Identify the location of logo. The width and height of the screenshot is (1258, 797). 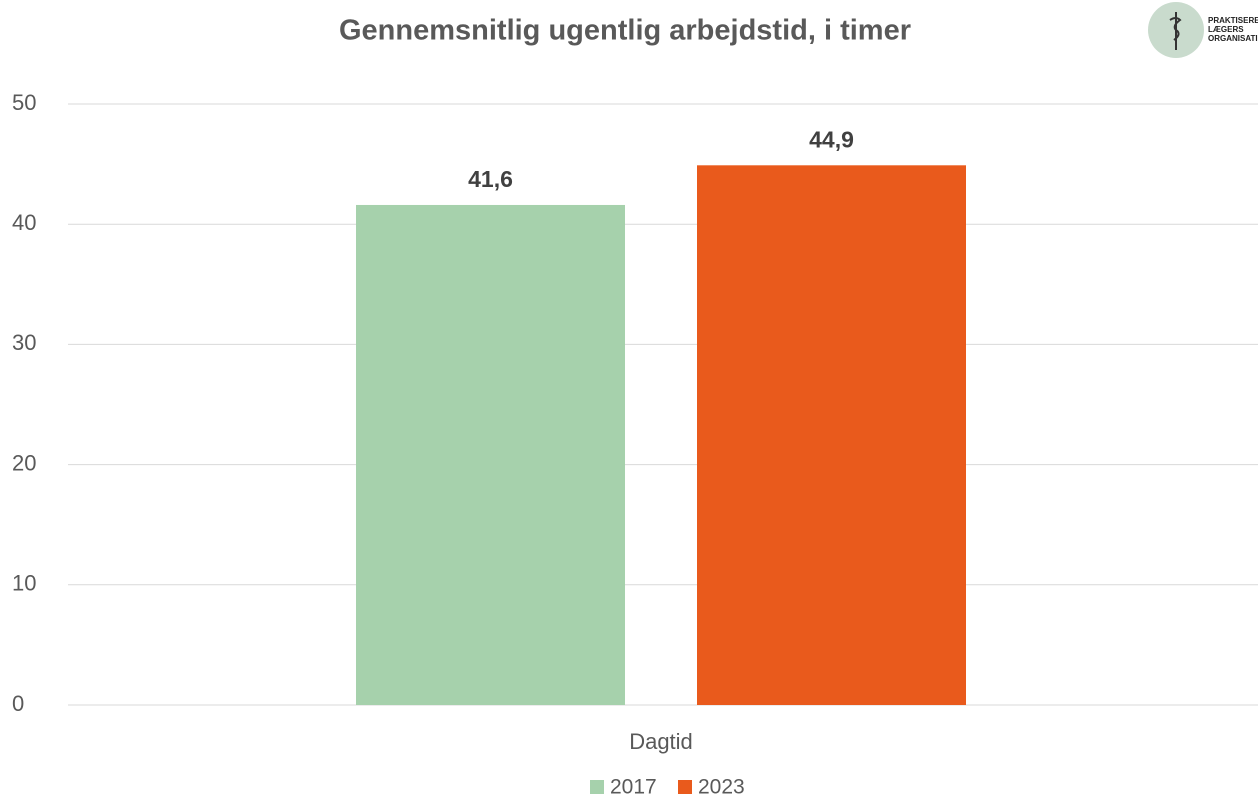
(1176, 30).